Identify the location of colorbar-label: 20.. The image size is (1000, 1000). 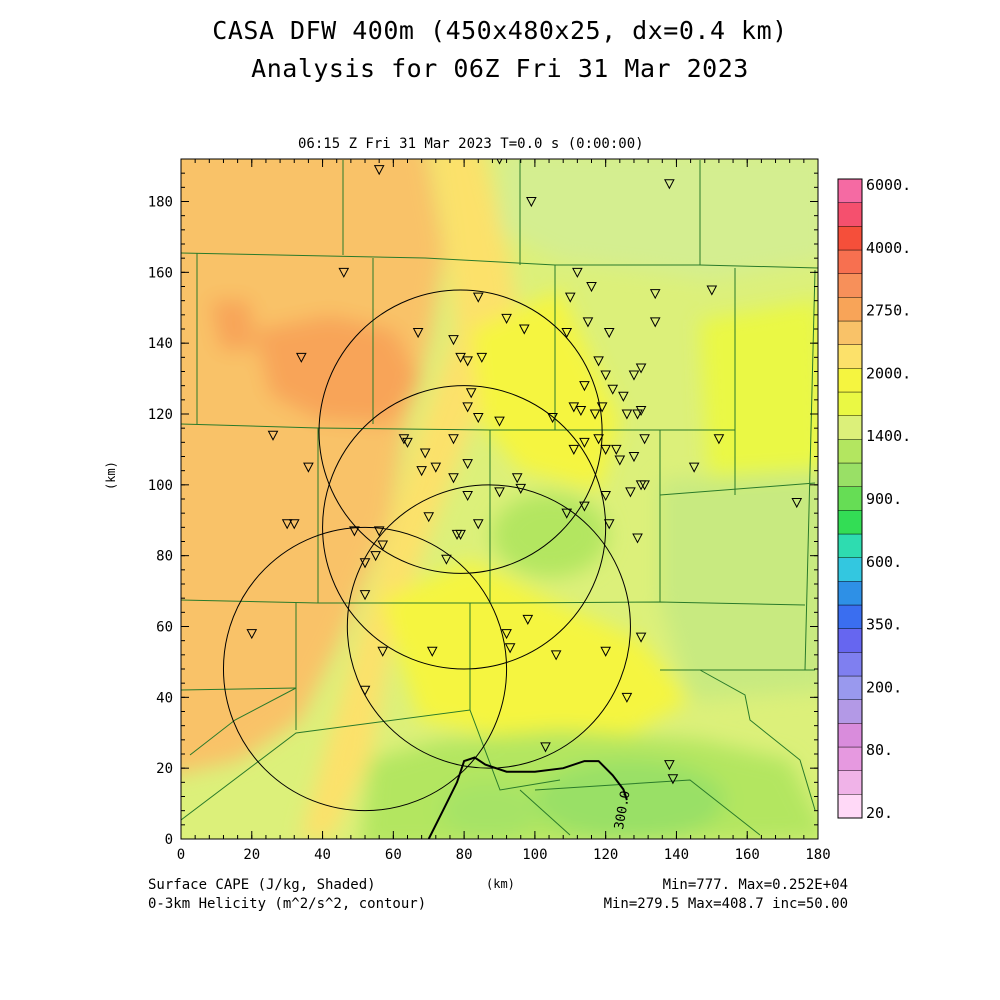
(879, 813).